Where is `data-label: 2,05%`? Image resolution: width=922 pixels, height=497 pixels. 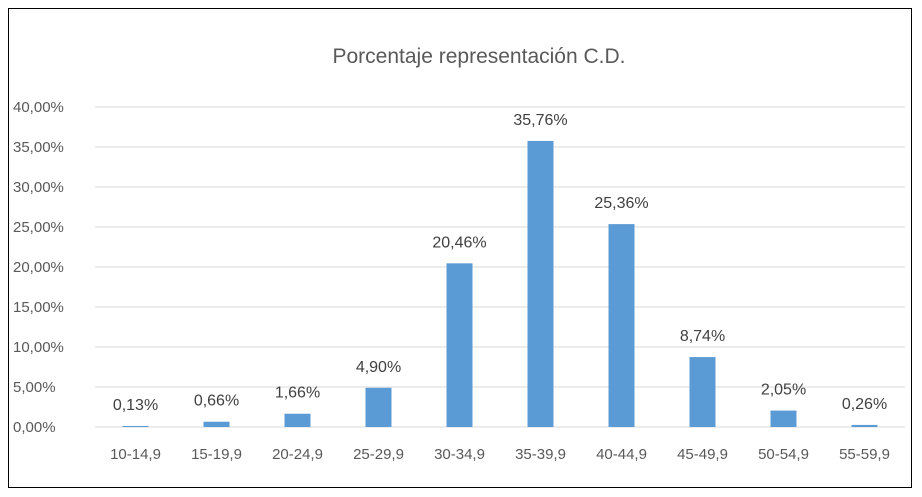
data-label: 2,05% is located at coordinates (783, 390).